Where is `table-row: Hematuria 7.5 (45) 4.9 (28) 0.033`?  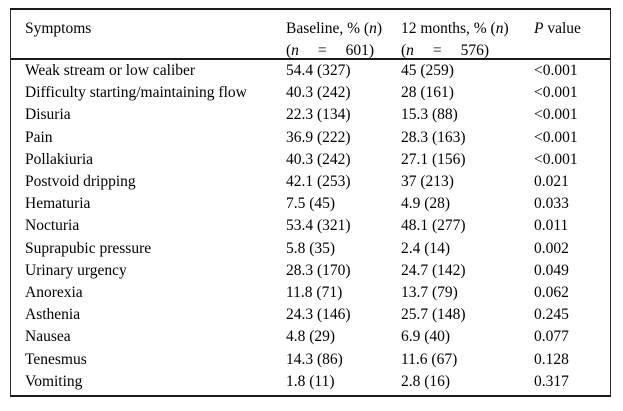
table-row: Hematuria 7.5 (45) 4.9 (28) 0.033 is located at coordinates (317, 204).